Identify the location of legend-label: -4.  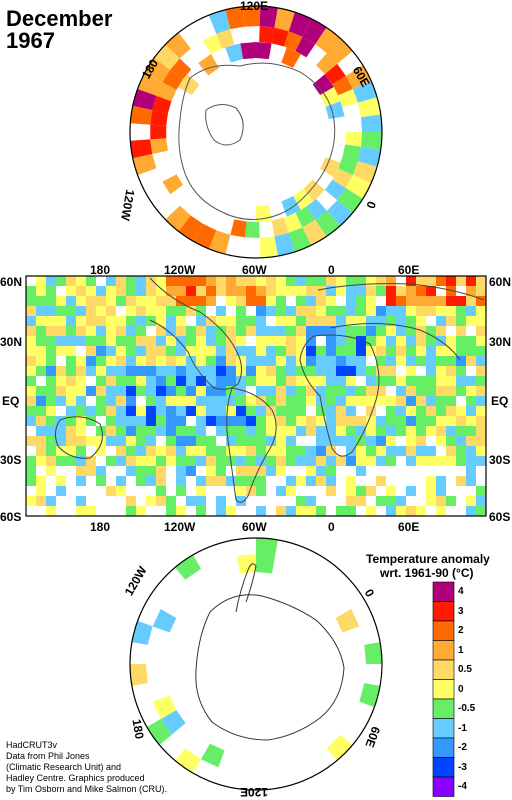
(462, 786).